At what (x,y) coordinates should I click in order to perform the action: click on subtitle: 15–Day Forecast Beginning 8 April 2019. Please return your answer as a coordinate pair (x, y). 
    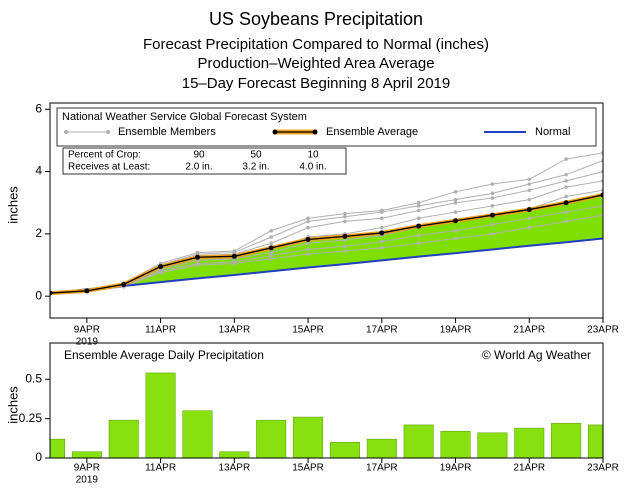
    Looking at the image, I should click on (316, 83).